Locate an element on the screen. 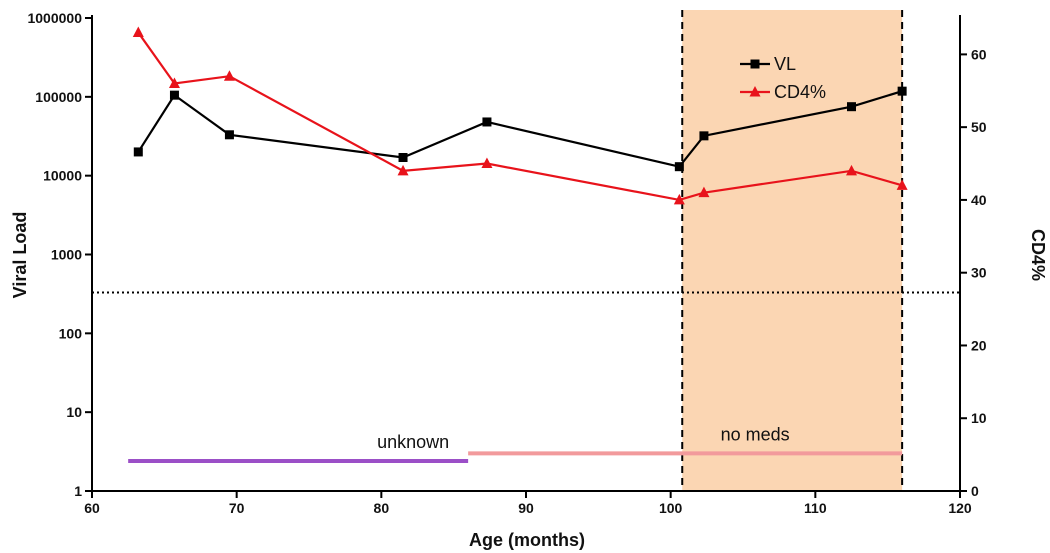  y-right-tick-label: 50 is located at coordinates (979, 127).